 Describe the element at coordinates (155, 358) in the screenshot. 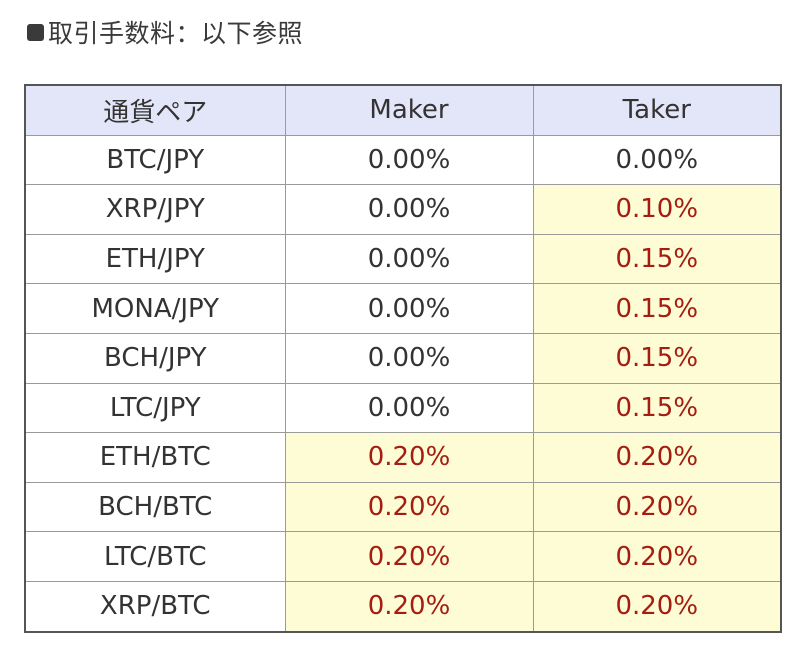

I see `currency-pair-cell: BCH/JPY` at that location.